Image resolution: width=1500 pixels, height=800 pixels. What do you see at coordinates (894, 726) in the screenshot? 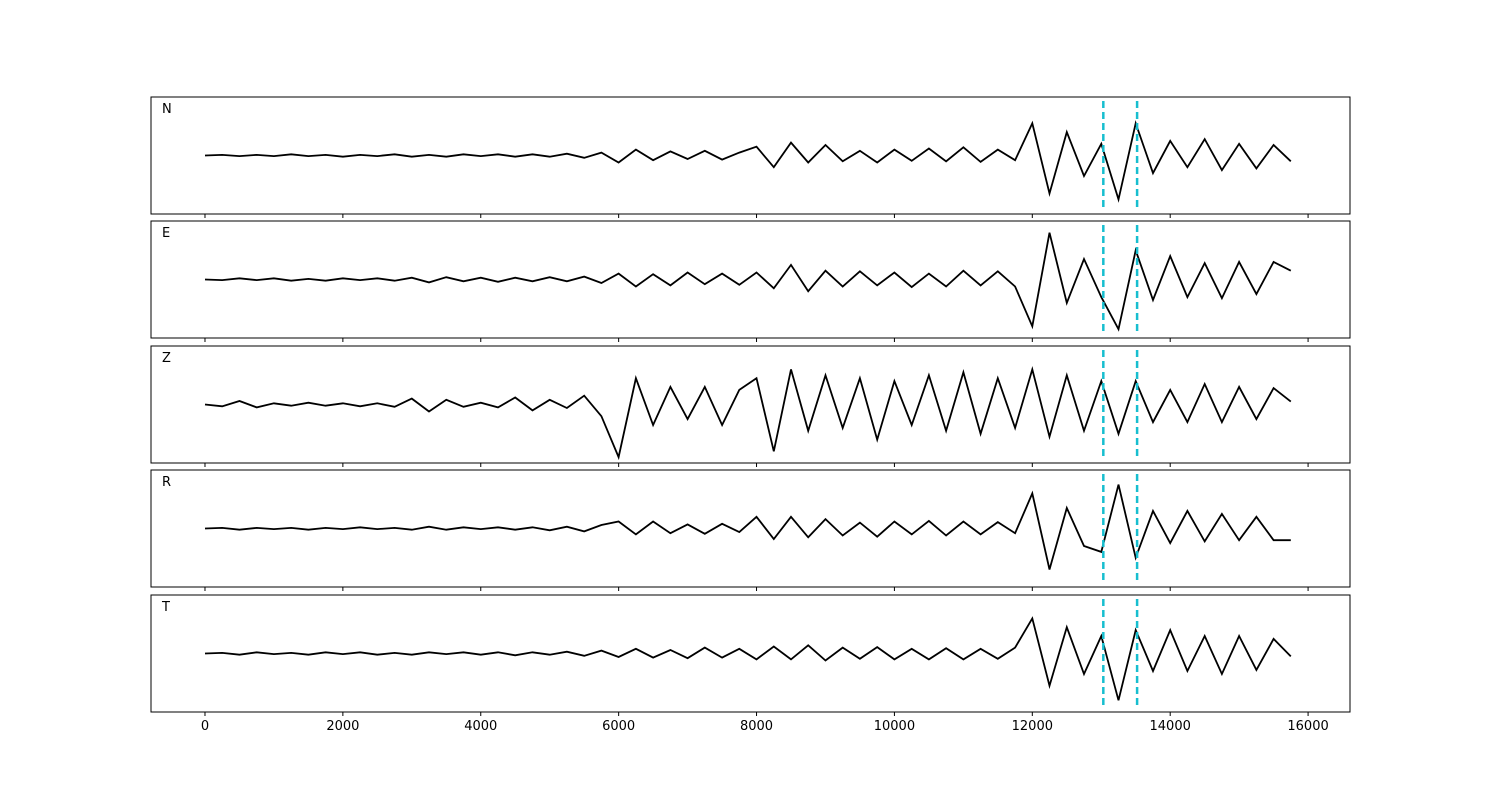
I see `x-tick-label: 10000` at bounding box center [894, 726].